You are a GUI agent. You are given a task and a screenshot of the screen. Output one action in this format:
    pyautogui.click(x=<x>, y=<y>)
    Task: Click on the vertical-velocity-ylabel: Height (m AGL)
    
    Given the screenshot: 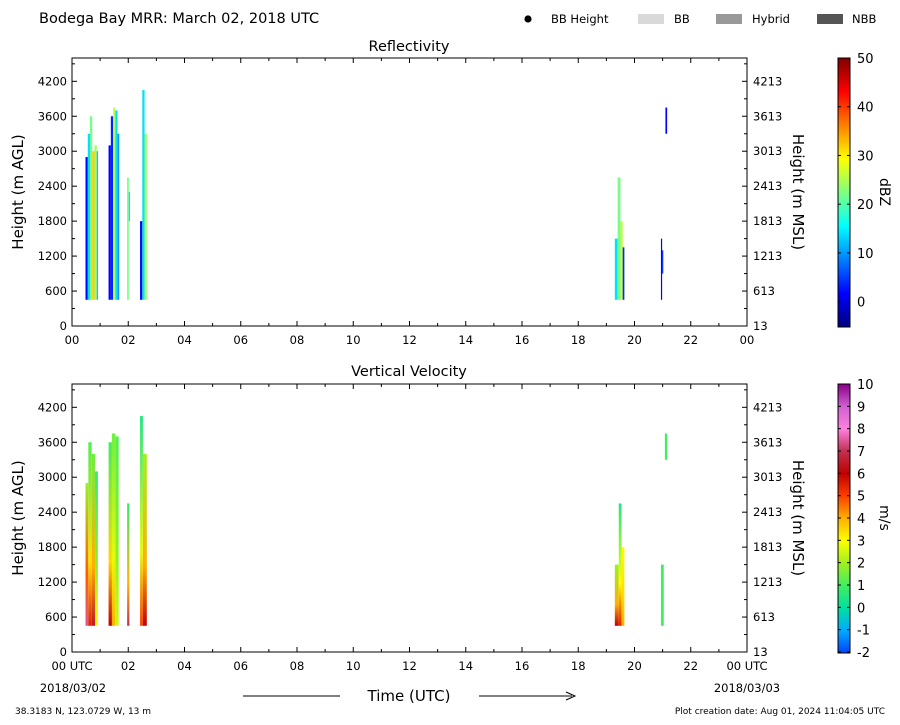 What is the action you would take?
    pyautogui.click(x=18, y=517)
    